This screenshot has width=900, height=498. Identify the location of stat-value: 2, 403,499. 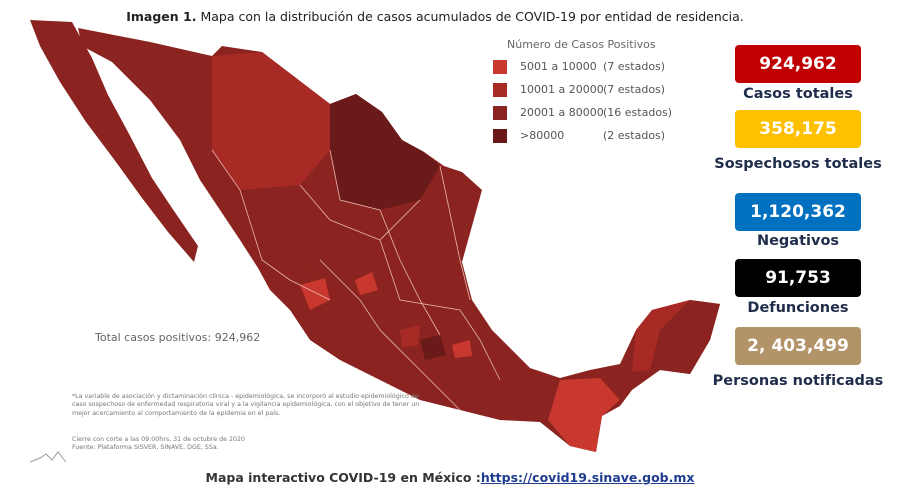
(798, 346).